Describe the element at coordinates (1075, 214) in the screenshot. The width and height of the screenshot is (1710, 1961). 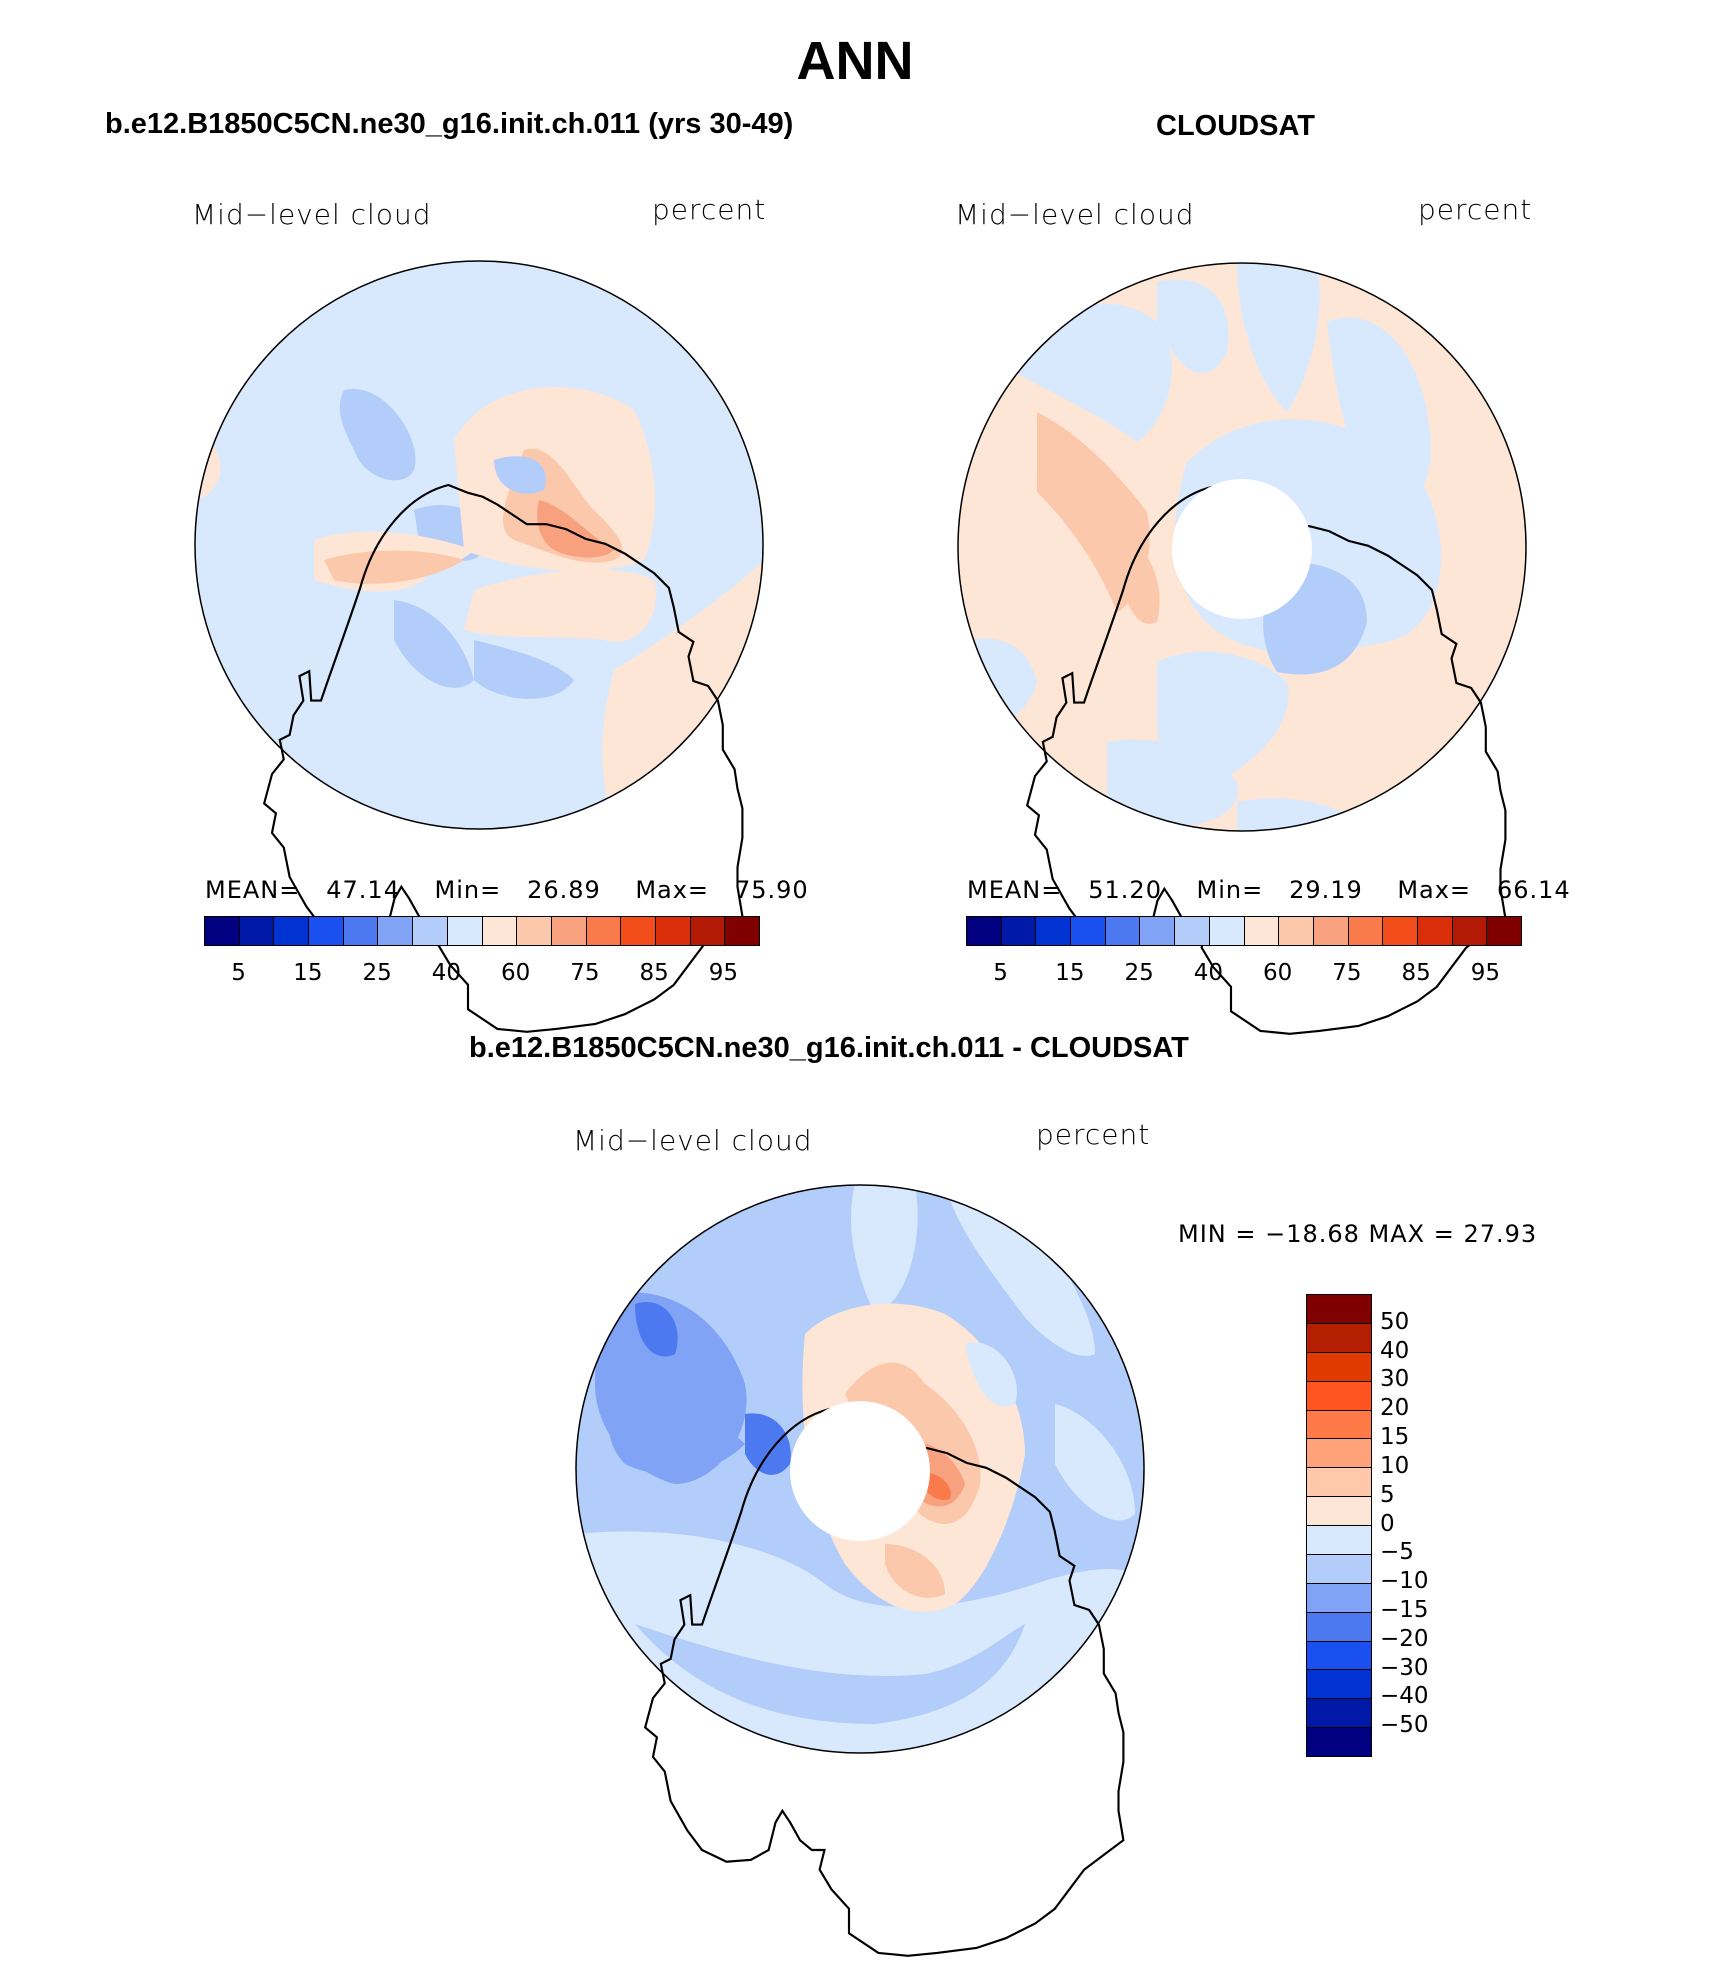
I see `variable-label-obs: Mid−level cloud` at that location.